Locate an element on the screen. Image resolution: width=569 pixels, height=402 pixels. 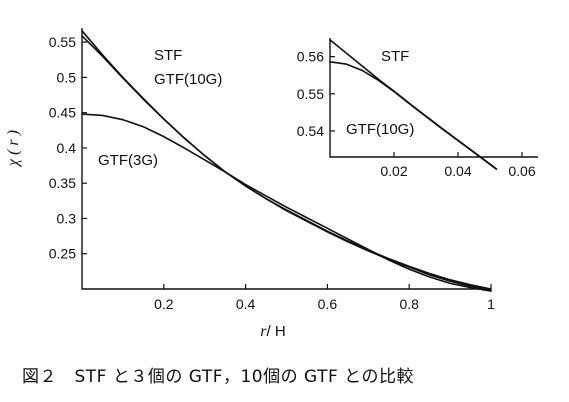
inset-plot-series is located at coordinates (413, 105).